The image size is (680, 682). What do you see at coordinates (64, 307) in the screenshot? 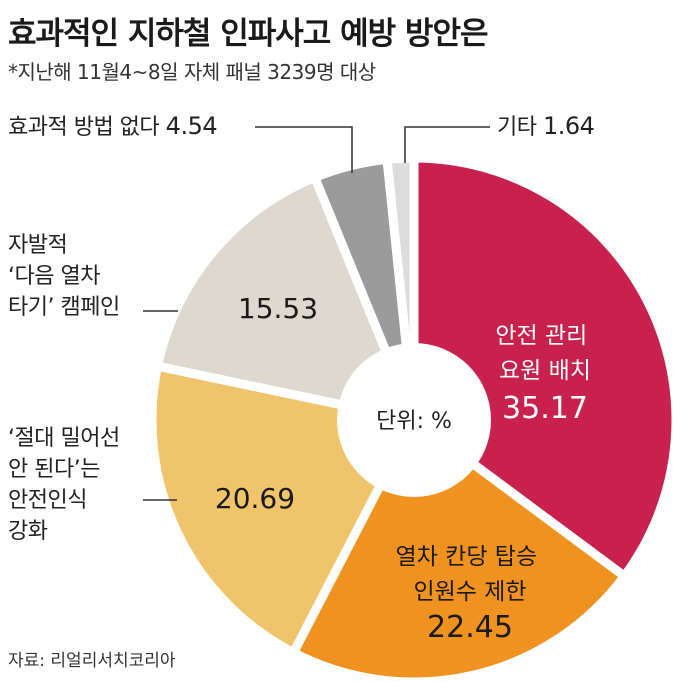
I see `outer-label-campaign-line3: 타기’ 캠페인` at bounding box center [64, 307].